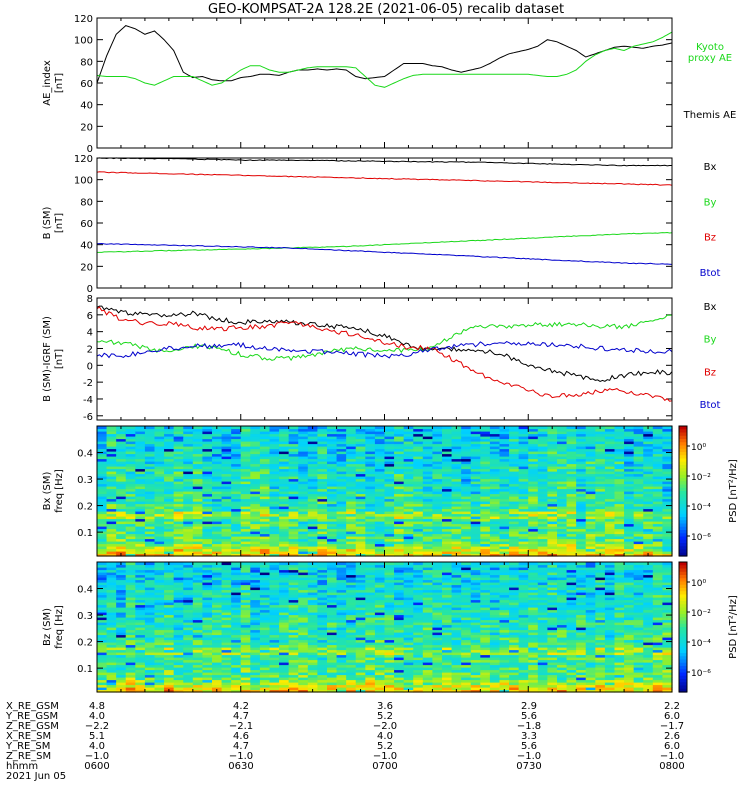  Describe the element at coordinates (88, 383) in the screenshot. I see `ytick-label-db--2: -2` at that location.